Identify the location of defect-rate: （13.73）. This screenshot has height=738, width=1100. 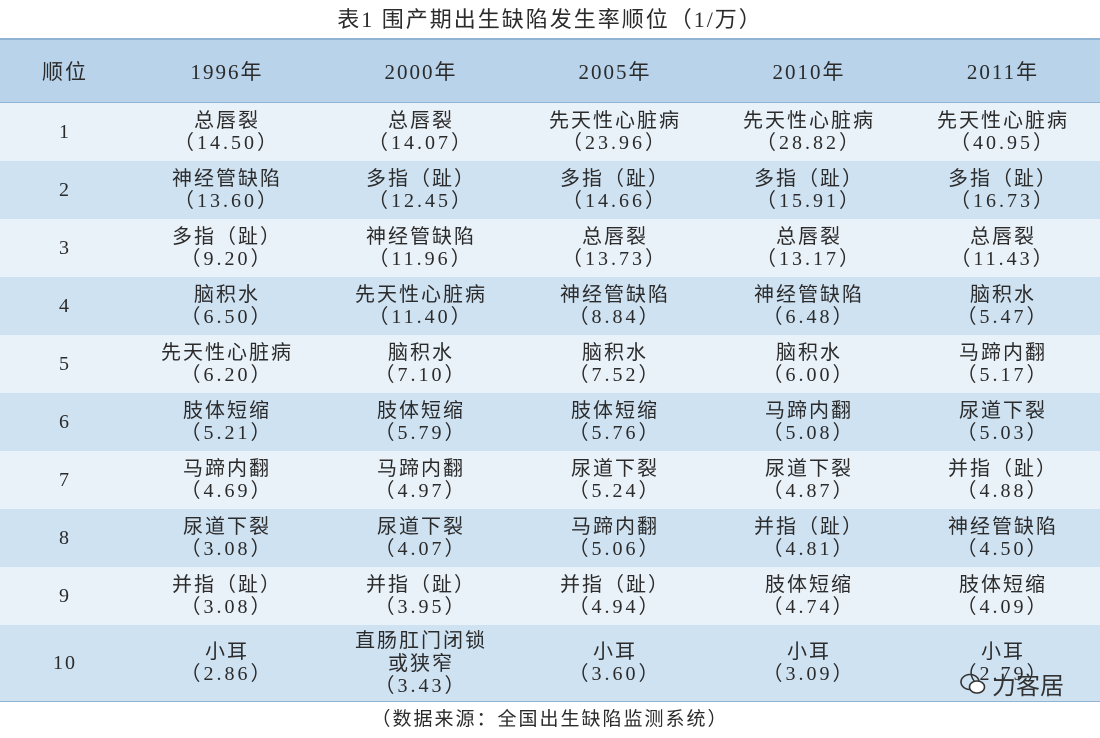
(615, 259).